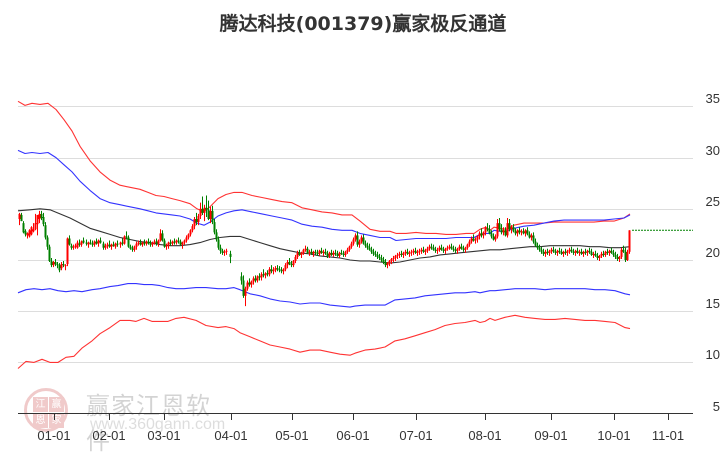 The height and width of the screenshot is (456, 726). I want to click on x-tick-label: 03-01, so click(164, 435).